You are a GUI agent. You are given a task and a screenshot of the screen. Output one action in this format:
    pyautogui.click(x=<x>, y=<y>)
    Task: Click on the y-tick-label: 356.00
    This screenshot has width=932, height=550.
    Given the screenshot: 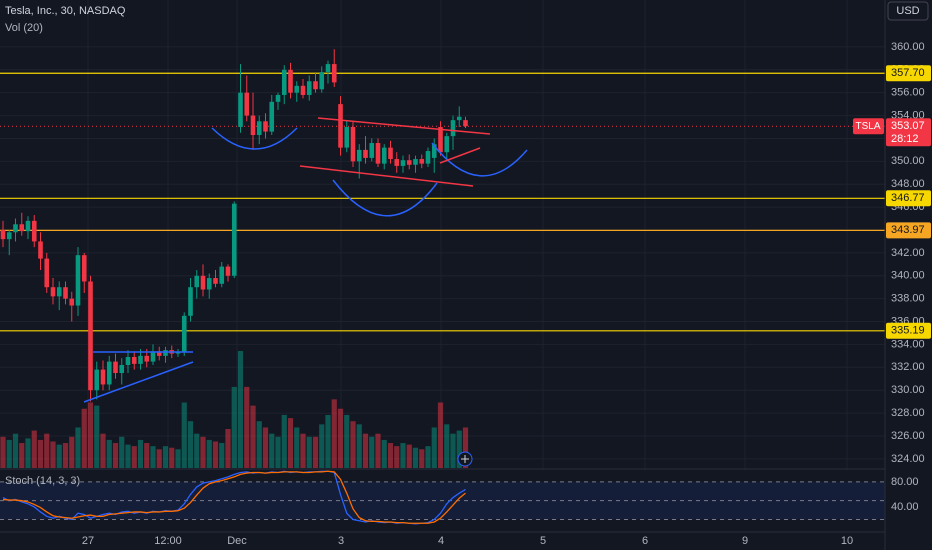 What is the action you would take?
    pyautogui.click(x=908, y=93)
    